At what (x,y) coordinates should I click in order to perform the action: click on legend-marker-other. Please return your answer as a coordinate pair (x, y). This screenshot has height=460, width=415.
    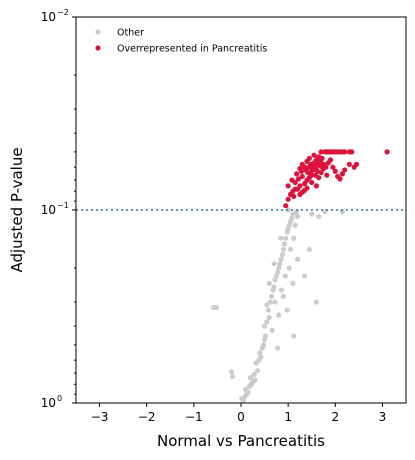
    Looking at the image, I should click on (98, 32).